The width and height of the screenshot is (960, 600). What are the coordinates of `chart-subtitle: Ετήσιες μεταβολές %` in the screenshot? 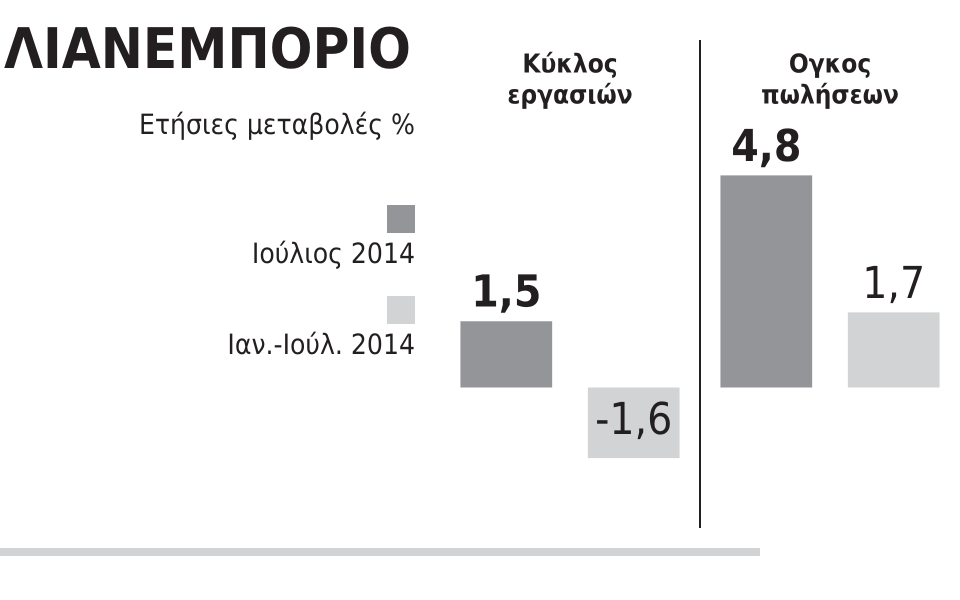 It's located at (276, 124).